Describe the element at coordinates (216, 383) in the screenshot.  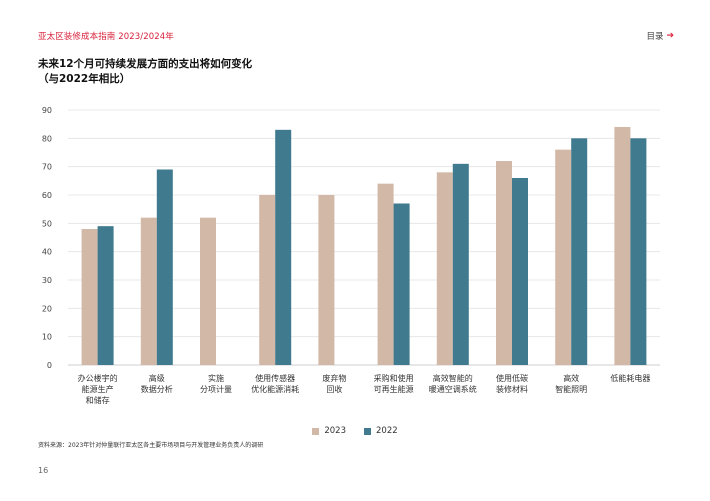
I see `x-category-label: 实施分项计量` at that location.